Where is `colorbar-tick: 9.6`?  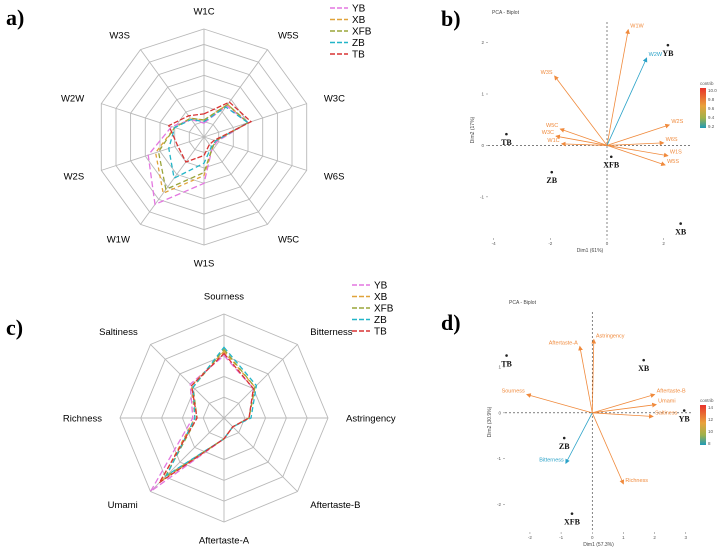 colorbar-tick: 9.6 is located at coordinates (711, 108).